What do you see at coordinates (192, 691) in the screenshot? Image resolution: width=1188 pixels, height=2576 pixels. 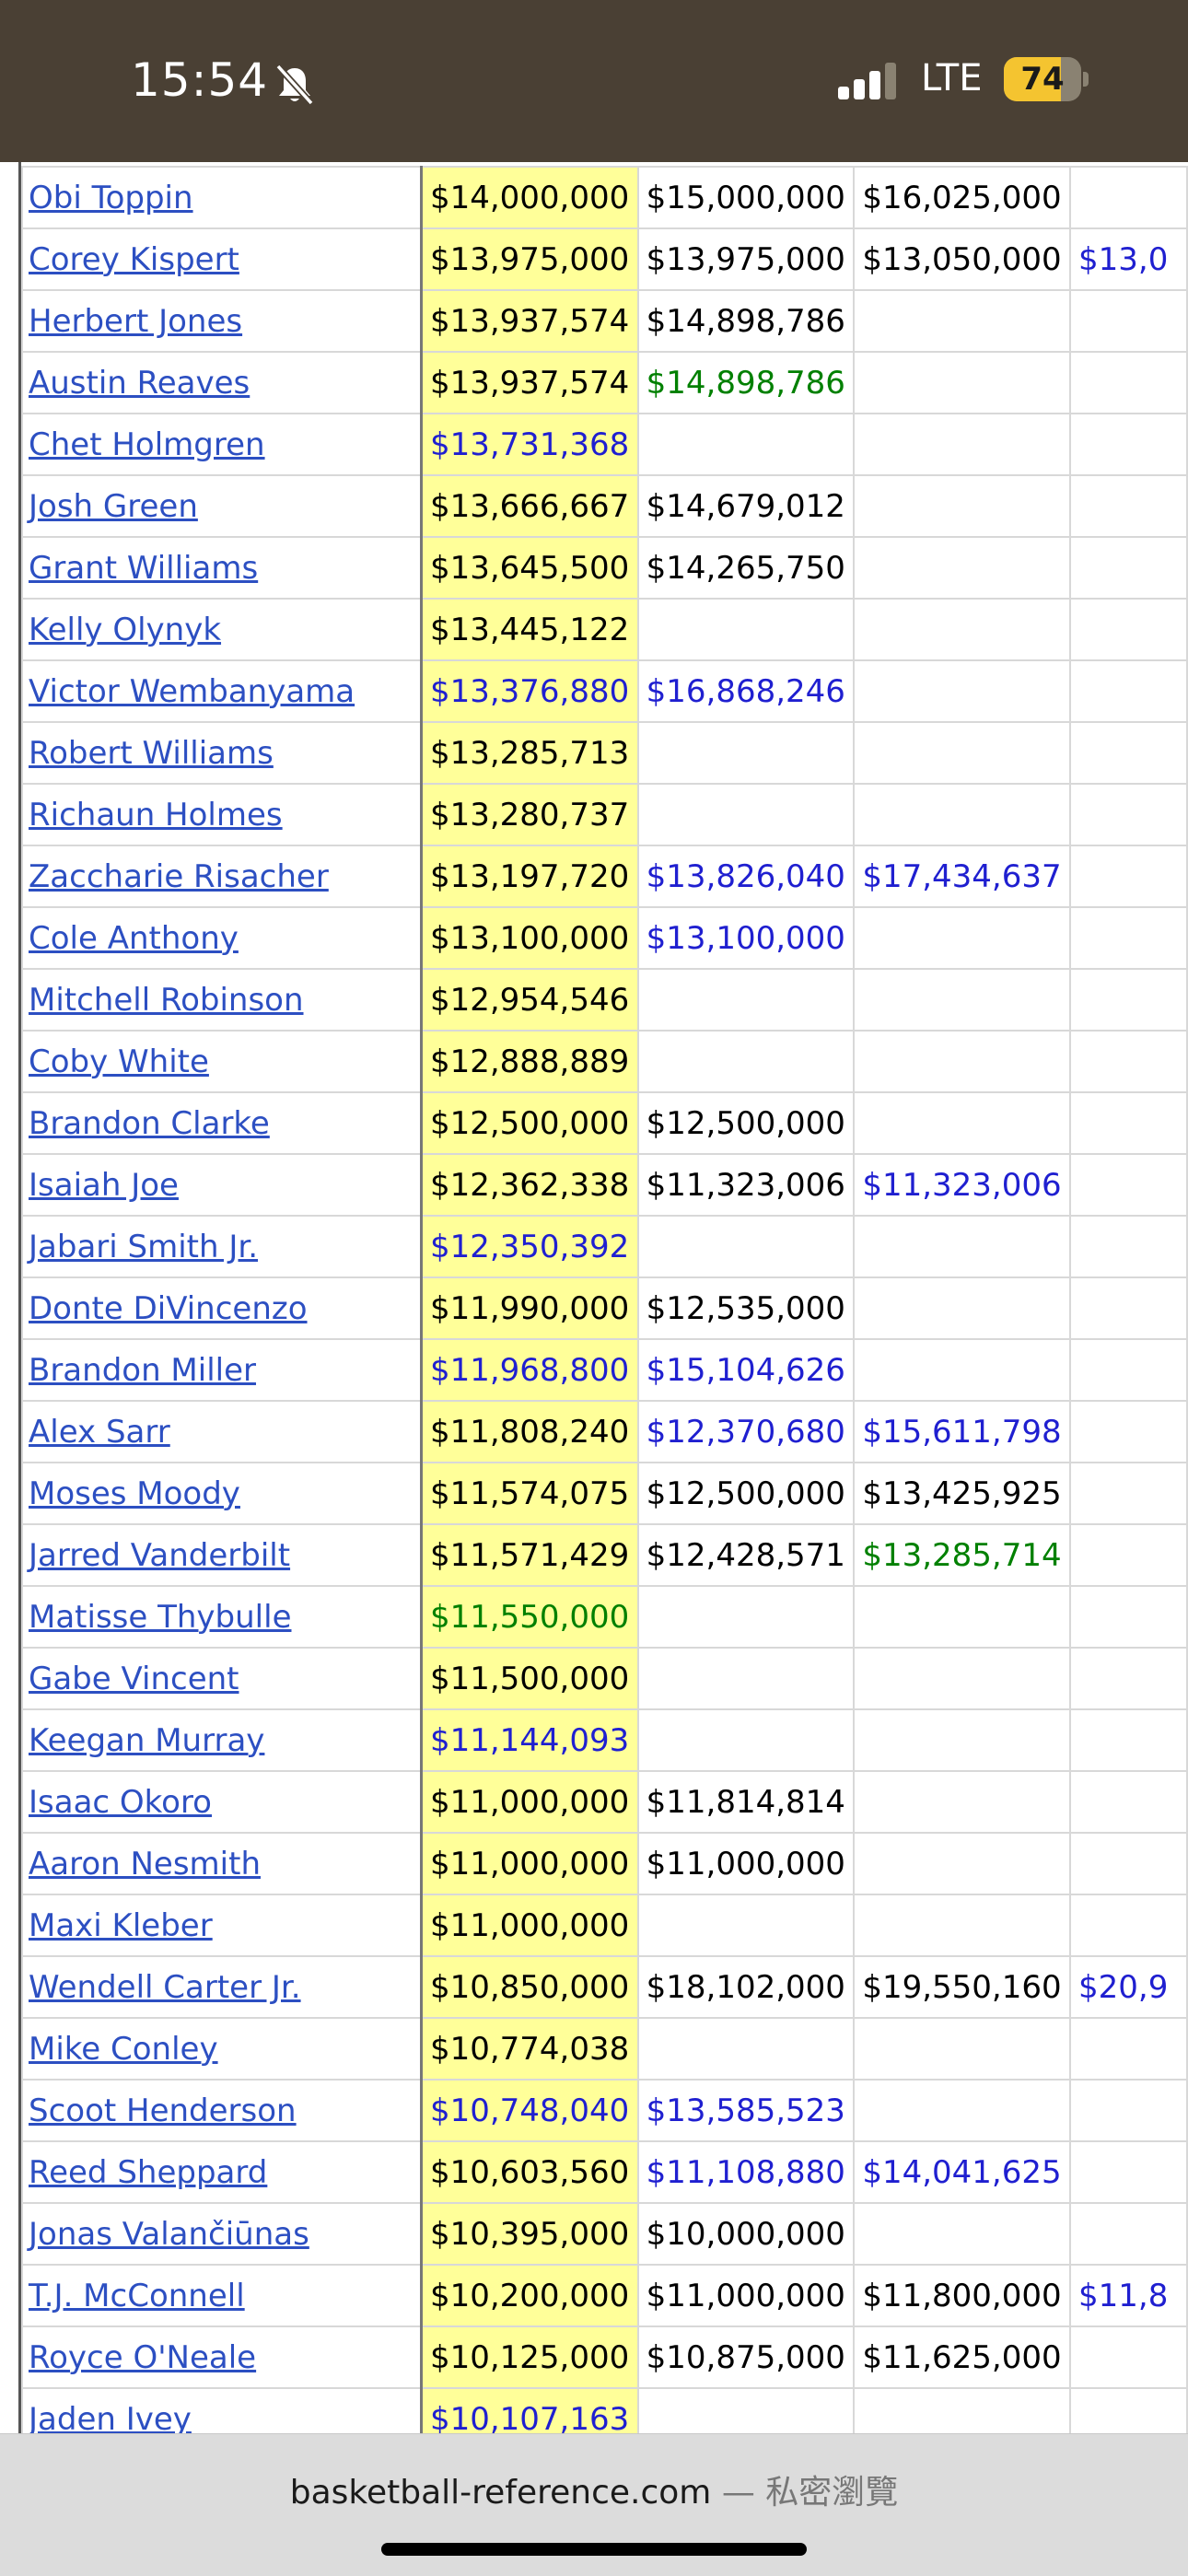 I see `player-link: Victor Wembanyama` at bounding box center [192, 691].